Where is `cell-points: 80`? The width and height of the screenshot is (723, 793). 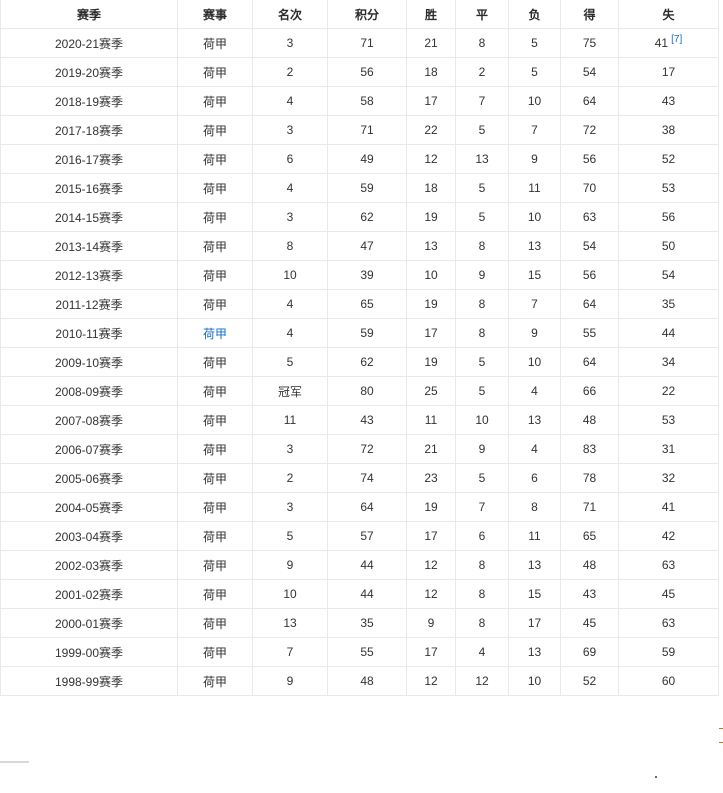 cell-points: 80 is located at coordinates (367, 391).